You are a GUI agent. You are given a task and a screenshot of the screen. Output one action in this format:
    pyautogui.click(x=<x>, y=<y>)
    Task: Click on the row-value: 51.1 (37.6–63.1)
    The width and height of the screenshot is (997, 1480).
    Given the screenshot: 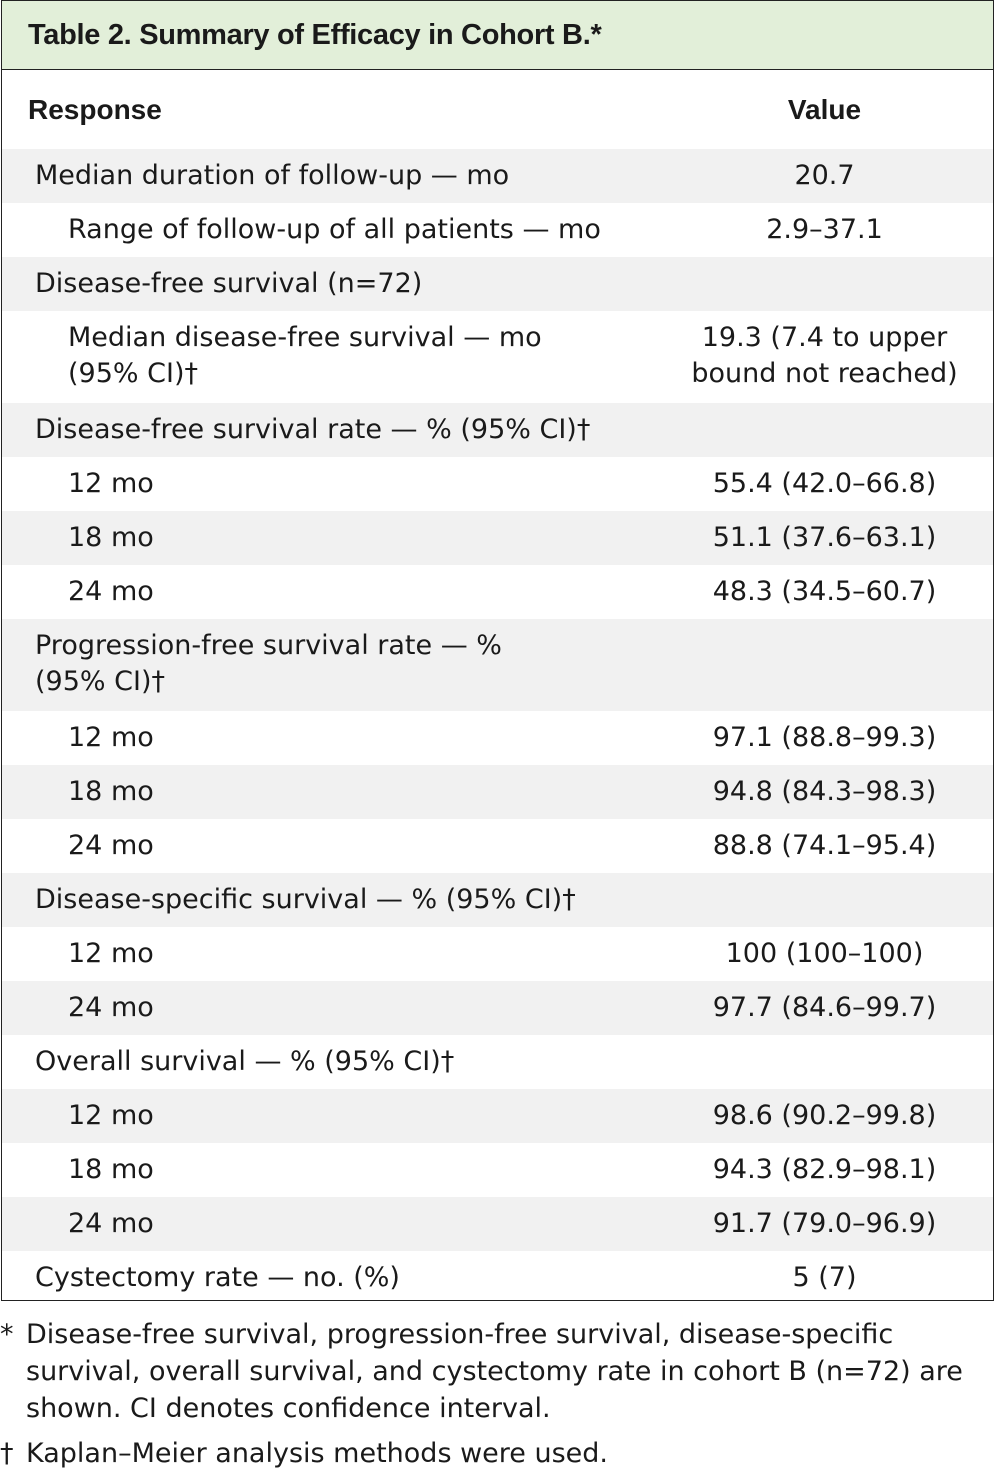 What is the action you would take?
    pyautogui.click(x=824, y=537)
    